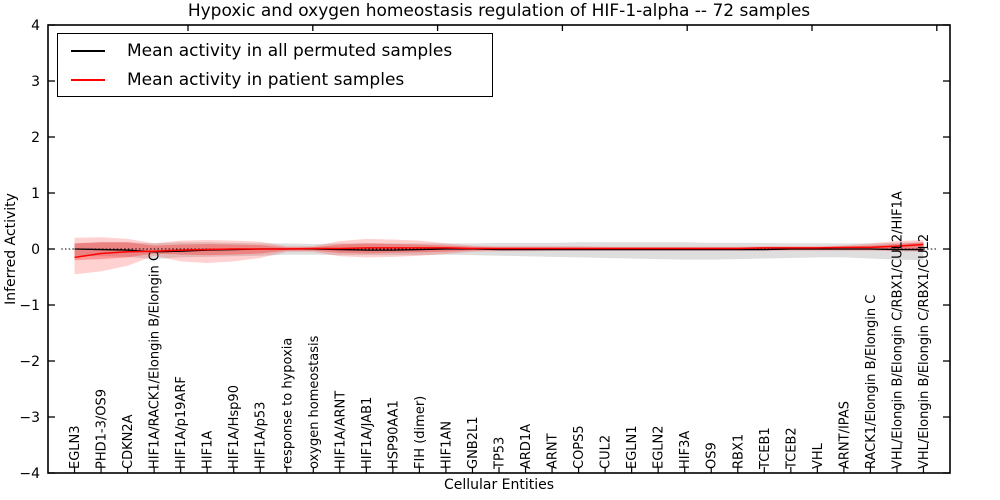 This screenshot has width=1000, height=500. I want to click on x-tick-label: HIF1AN, so click(446, 445).